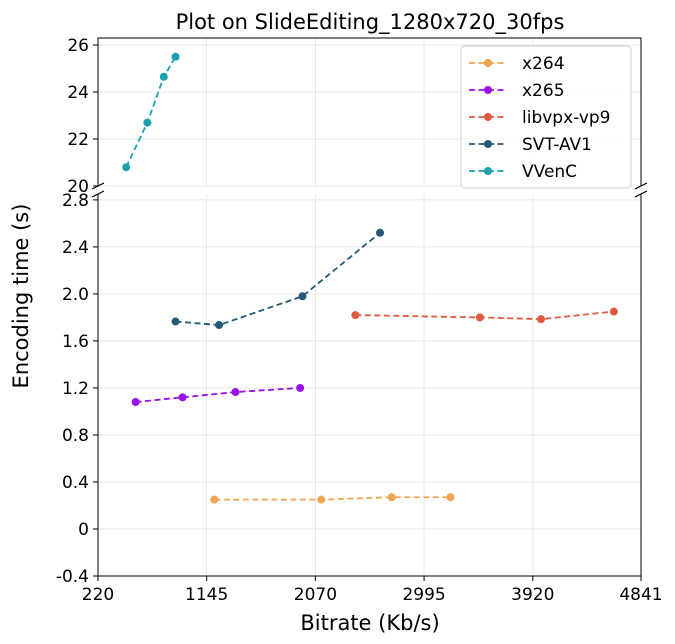 This screenshot has height=644, width=675. What do you see at coordinates (543, 64) in the screenshot?
I see `legend-label: x264` at bounding box center [543, 64].